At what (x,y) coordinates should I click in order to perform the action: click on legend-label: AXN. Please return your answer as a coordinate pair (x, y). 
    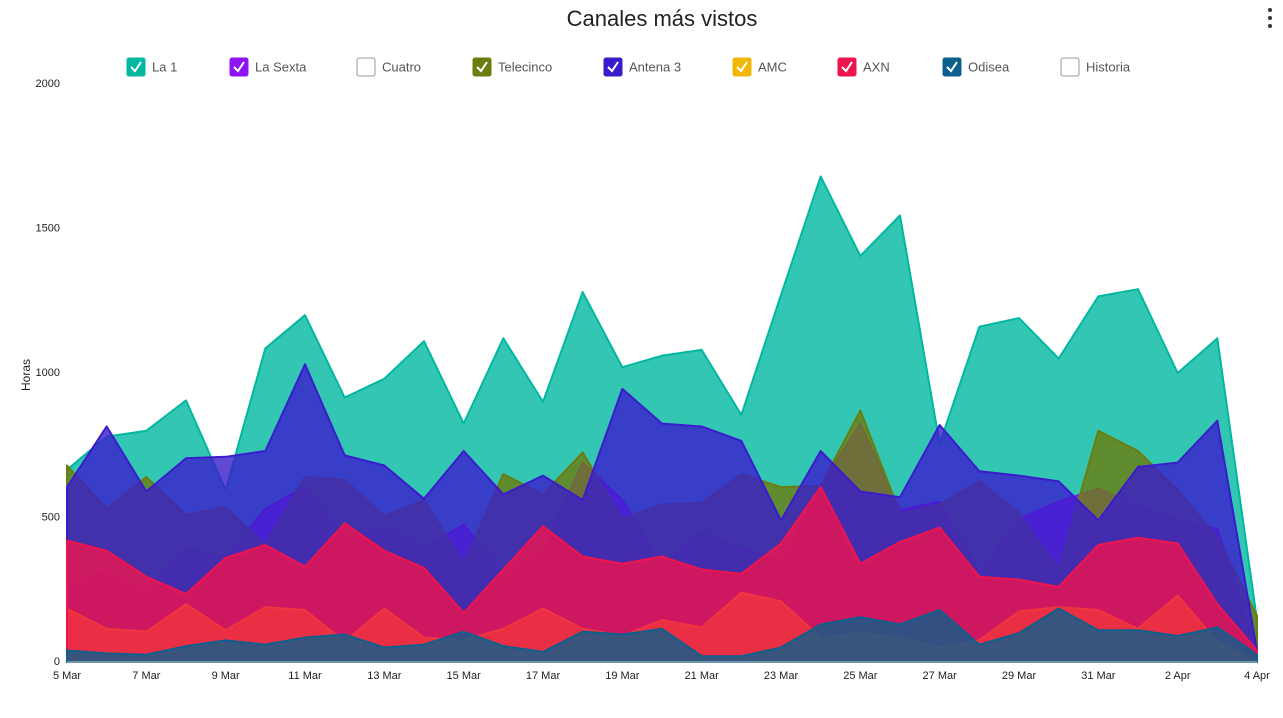
    Looking at the image, I should click on (876, 66).